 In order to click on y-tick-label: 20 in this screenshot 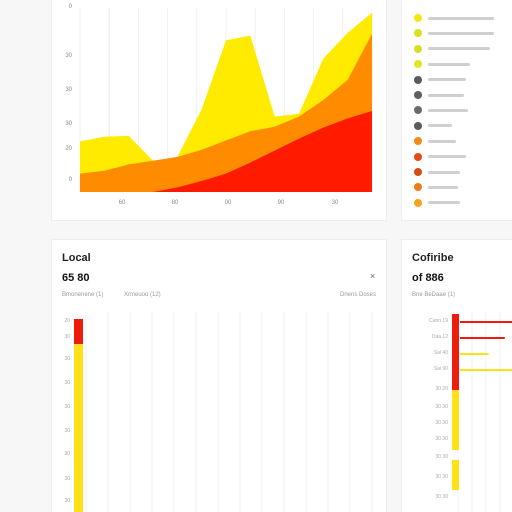, I will do `click(68, 149)`.